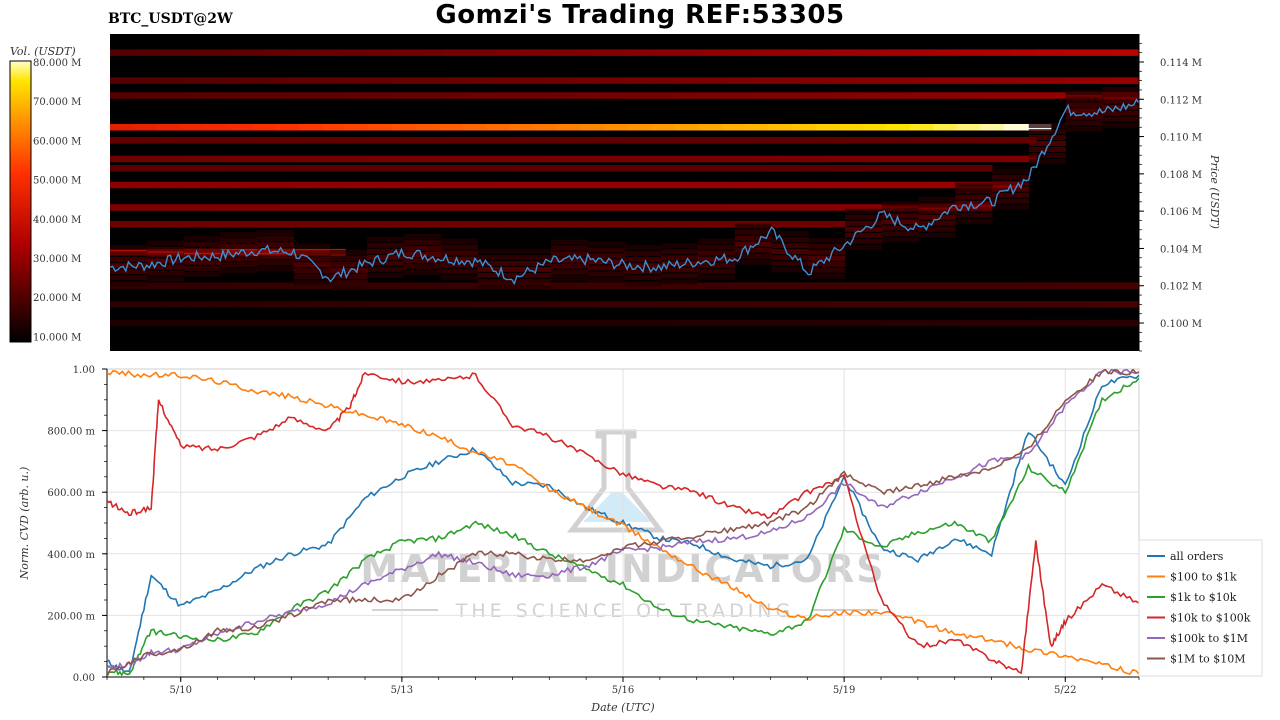 Image resolution: width=1280 pixels, height=720 pixels. What do you see at coordinates (57, 220) in the screenshot?
I see `colorbar-tick-label: 40.000 M` at bounding box center [57, 220].